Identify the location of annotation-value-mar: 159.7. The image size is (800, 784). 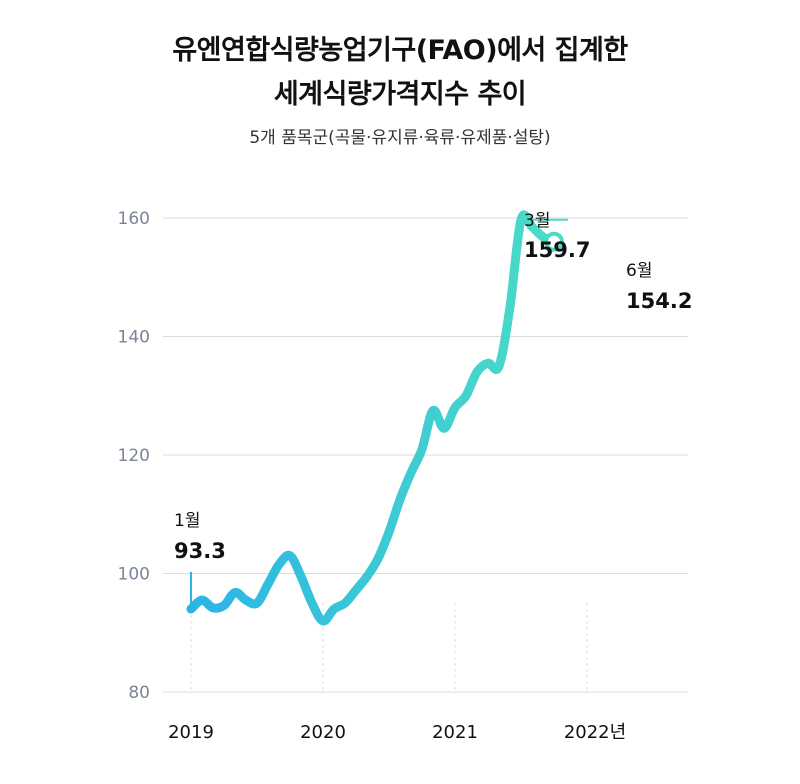
(557, 250).